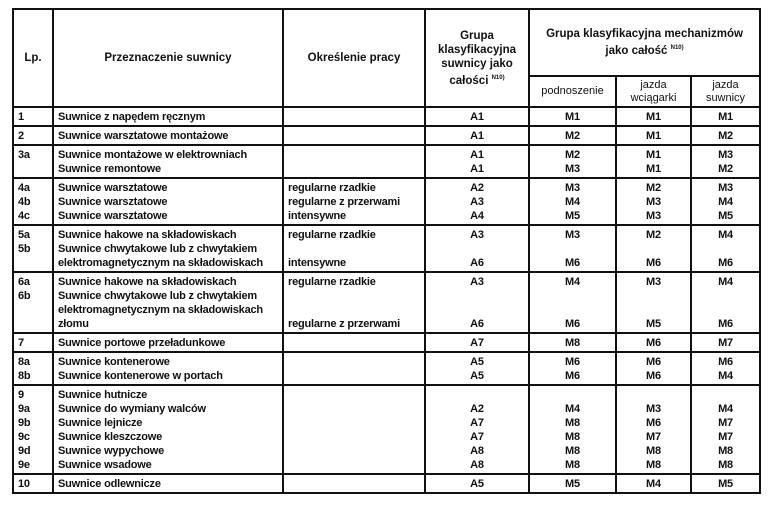 This screenshot has height=516, width=772. What do you see at coordinates (21, 136) in the screenshot?
I see `cell-line: 2` at bounding box center [21, 136].